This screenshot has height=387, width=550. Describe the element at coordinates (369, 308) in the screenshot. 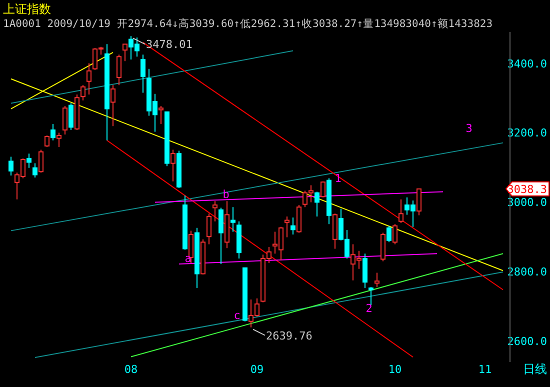

I see `annotation: 2` at that location.